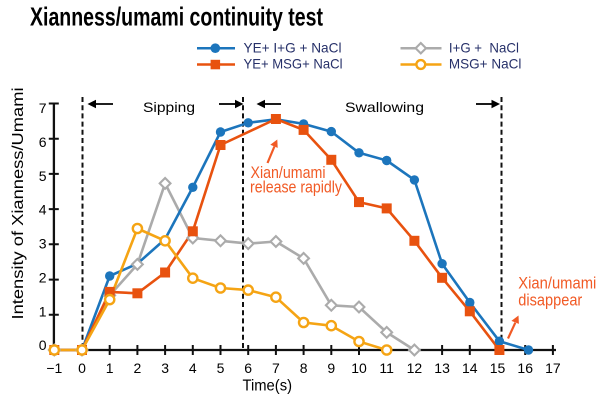 Image resolution: width=600 pixels, height=400 pixels. What do you see at coordinates (415, 368) in the screenshot?
I see `svg-text: 12` at bounding box center [415, 368].